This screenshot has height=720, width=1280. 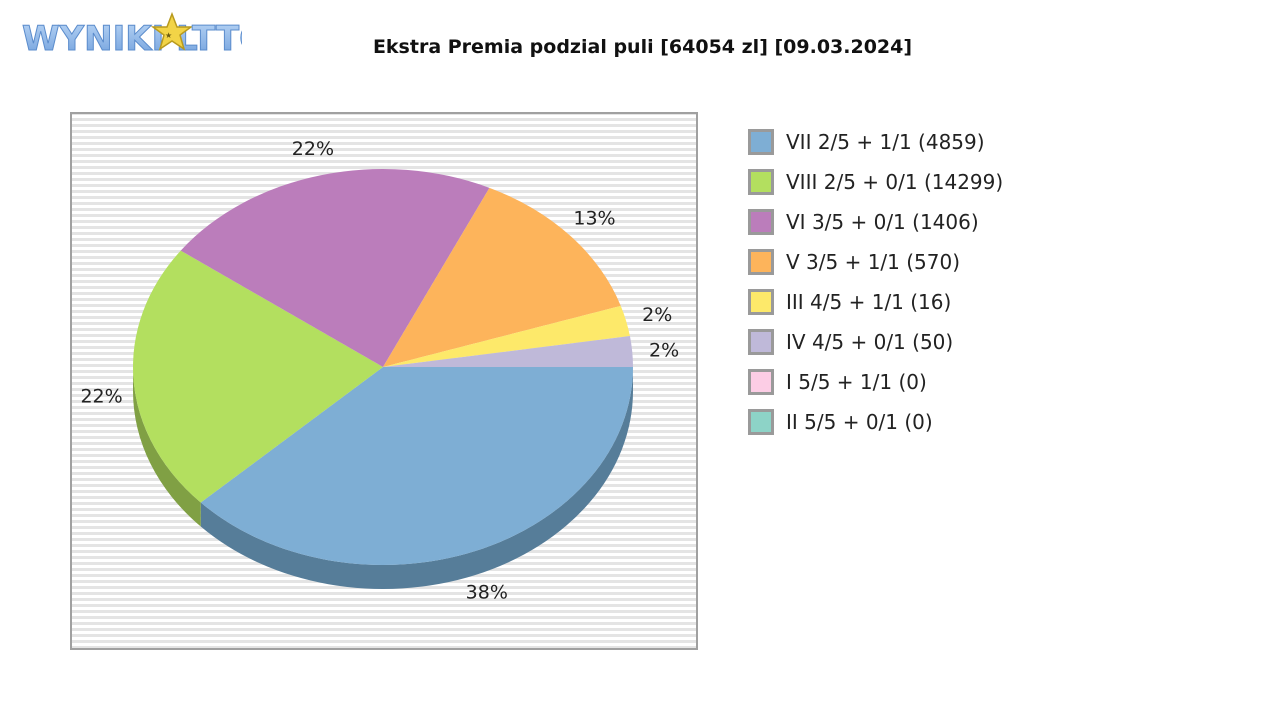 I want to click on legend-item-4: III 4/5 + 1/1 (16), so click(x=958, y=302).